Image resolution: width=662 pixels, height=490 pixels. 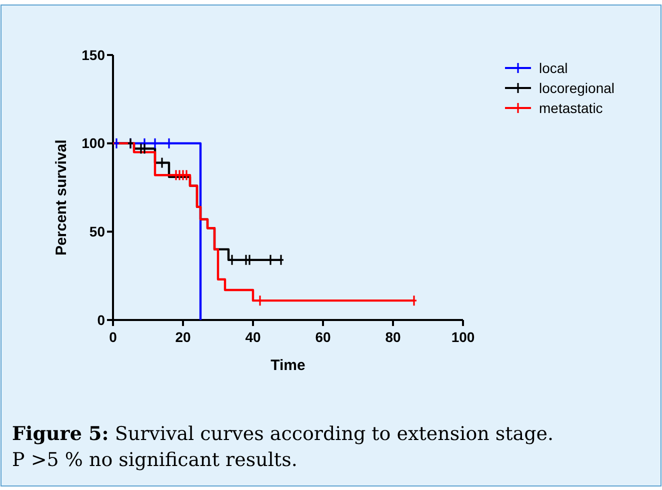 I want to click on x-tick-label: 40, so click(x=253, y=337).